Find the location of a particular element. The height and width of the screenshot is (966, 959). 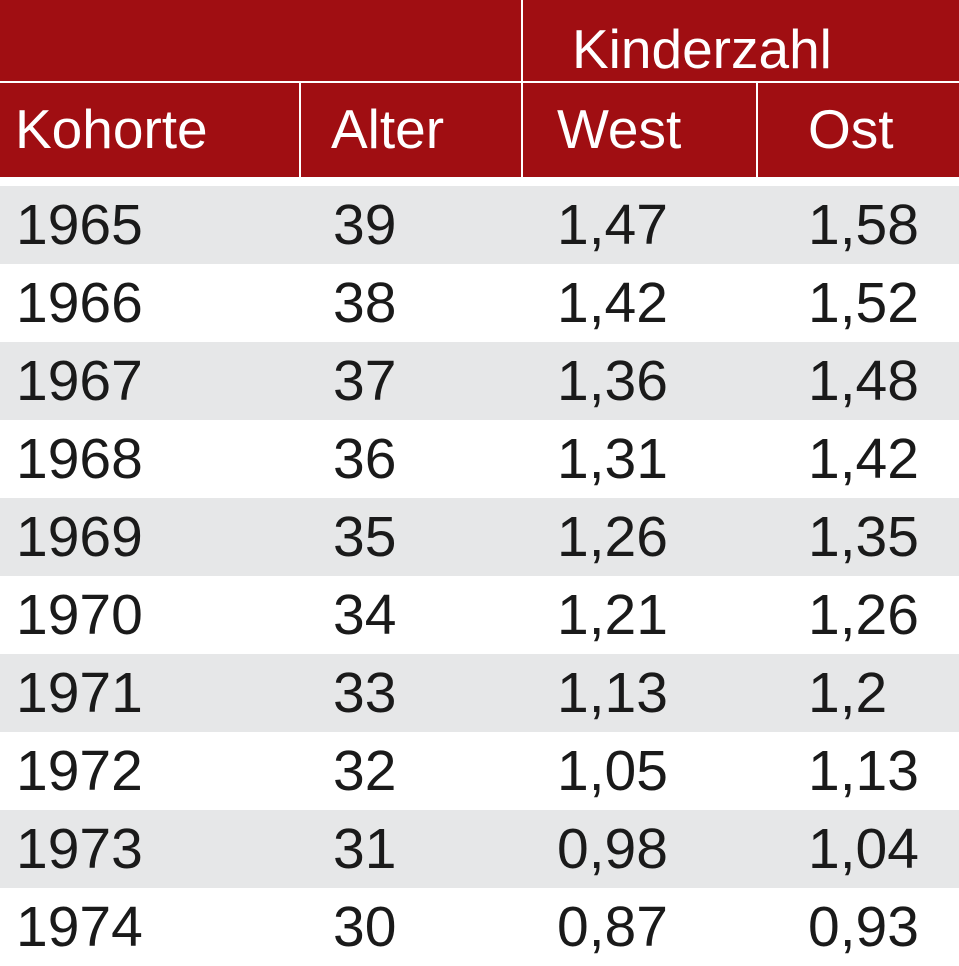

cell-kohorte: 1972 is located at coordinates (79, 771).